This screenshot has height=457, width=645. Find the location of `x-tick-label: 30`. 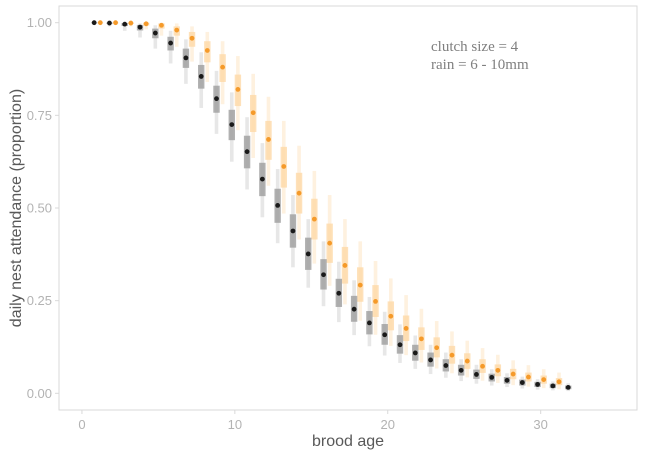

x-tick-label: 30 is located at coordinates (540, 424).